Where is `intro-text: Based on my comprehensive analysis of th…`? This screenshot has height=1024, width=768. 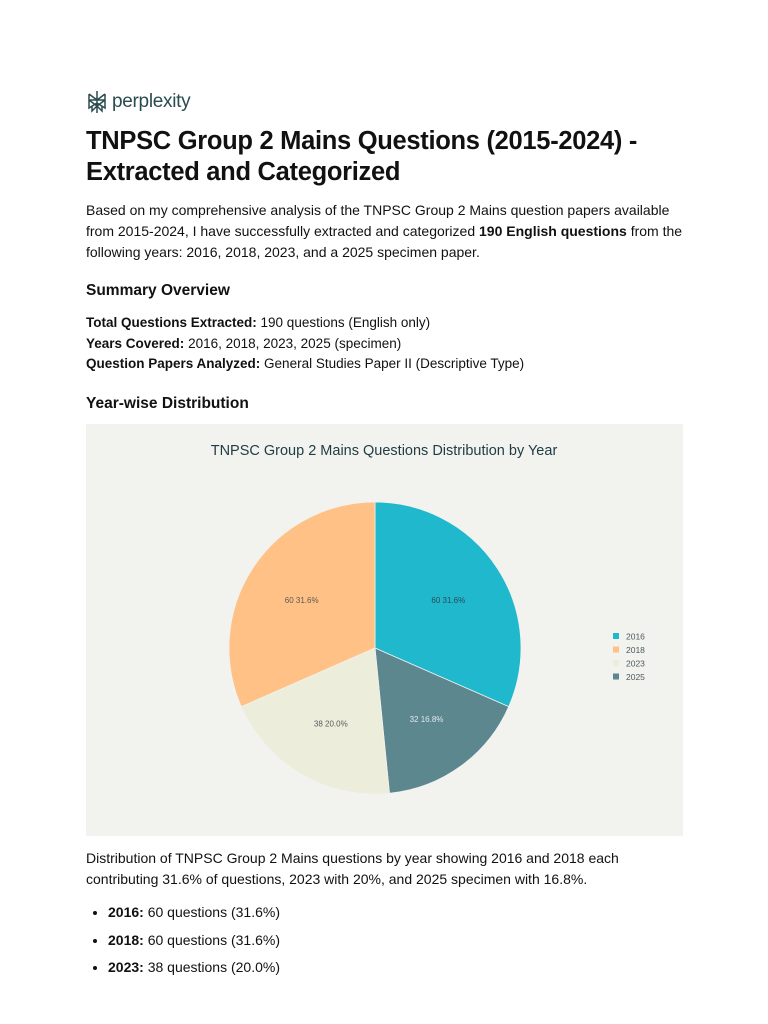 intro-text: Based on my comprehensive analysis of th… is located at coordinates (378, 220).